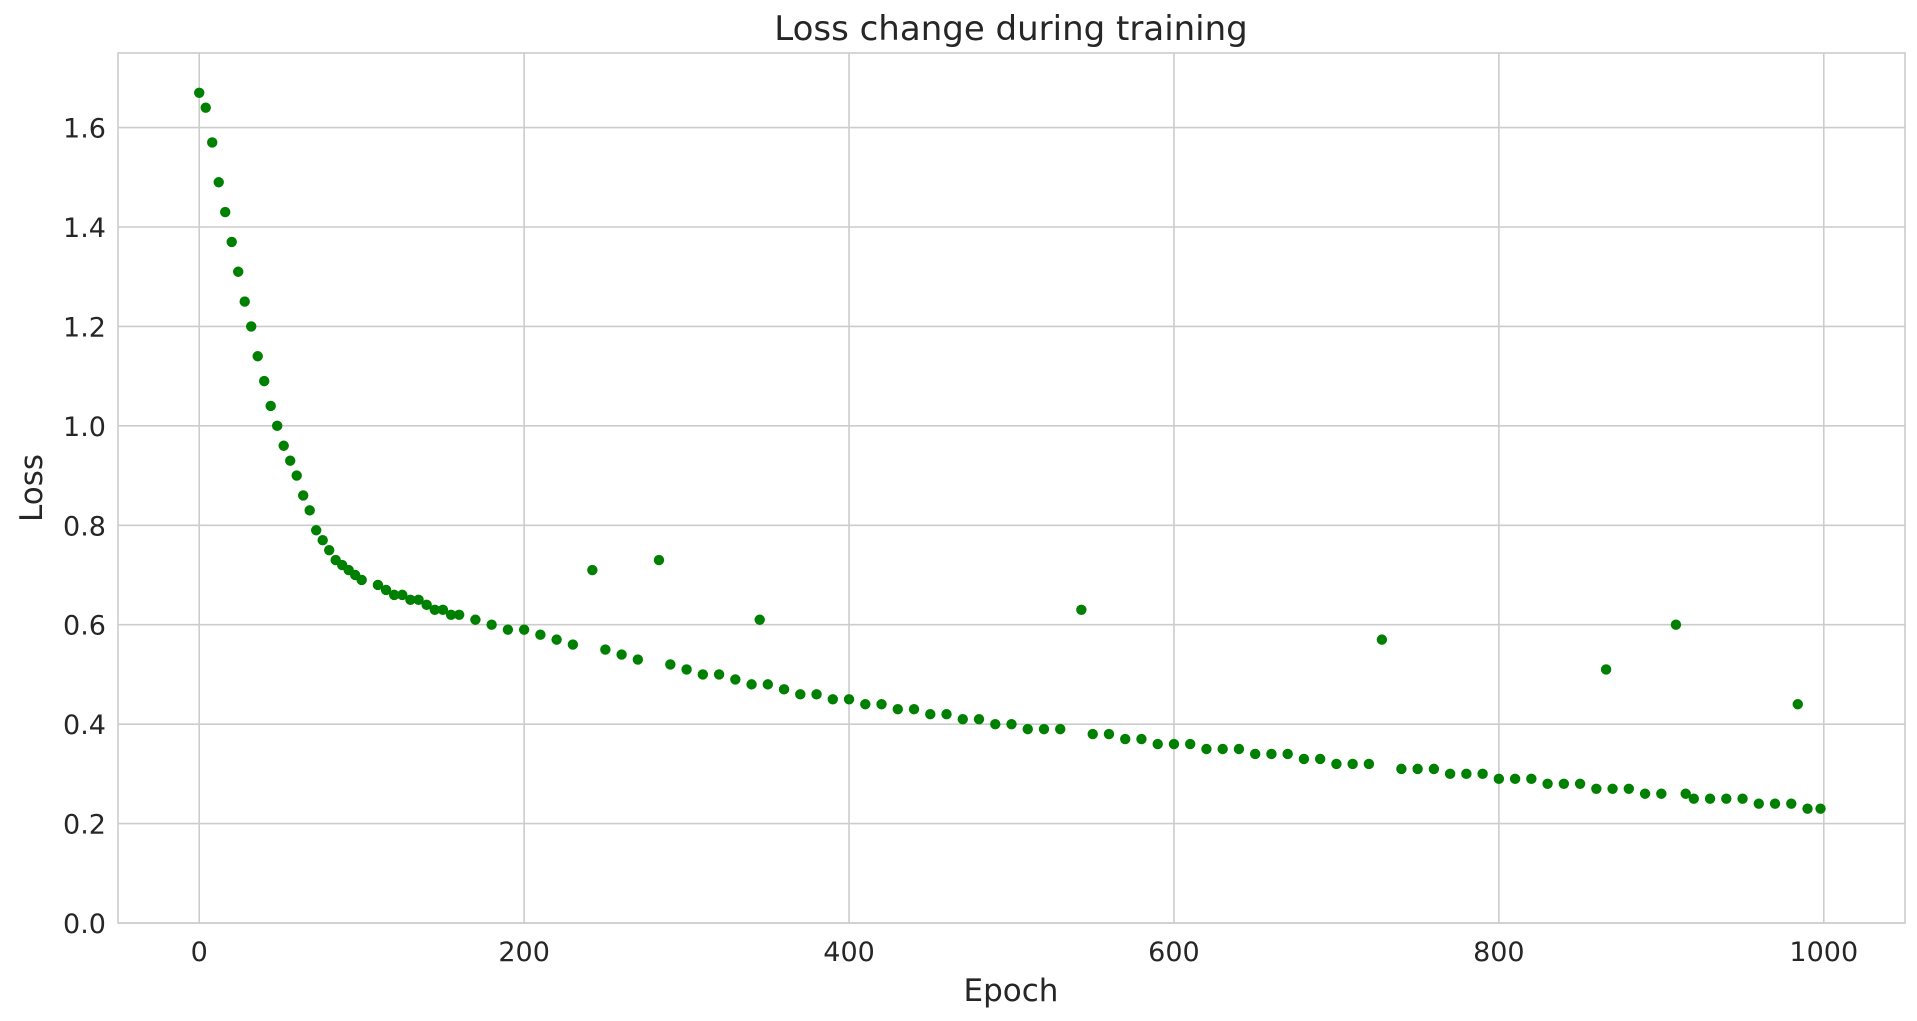 Image resolution: width=1917 pixels, height=1021 pixels. I want to click on y-tick-labels: 0.0 0.2 0.4 0.6 0.8 1.0 1.2 1.4 1.6, so click(84, 527).